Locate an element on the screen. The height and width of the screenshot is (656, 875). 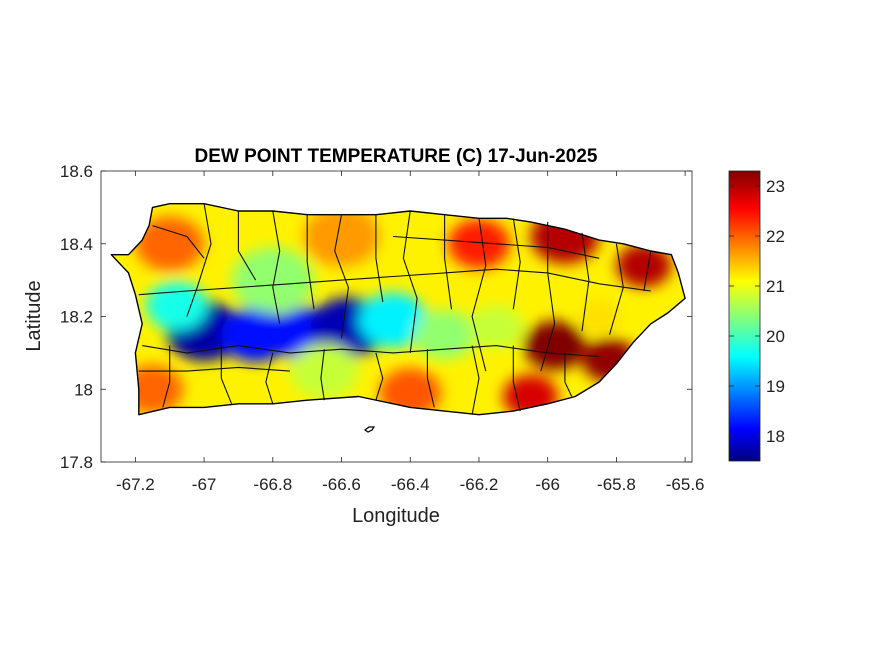
colorbar-tick-label: 23 is located at coordinates (775, 186).